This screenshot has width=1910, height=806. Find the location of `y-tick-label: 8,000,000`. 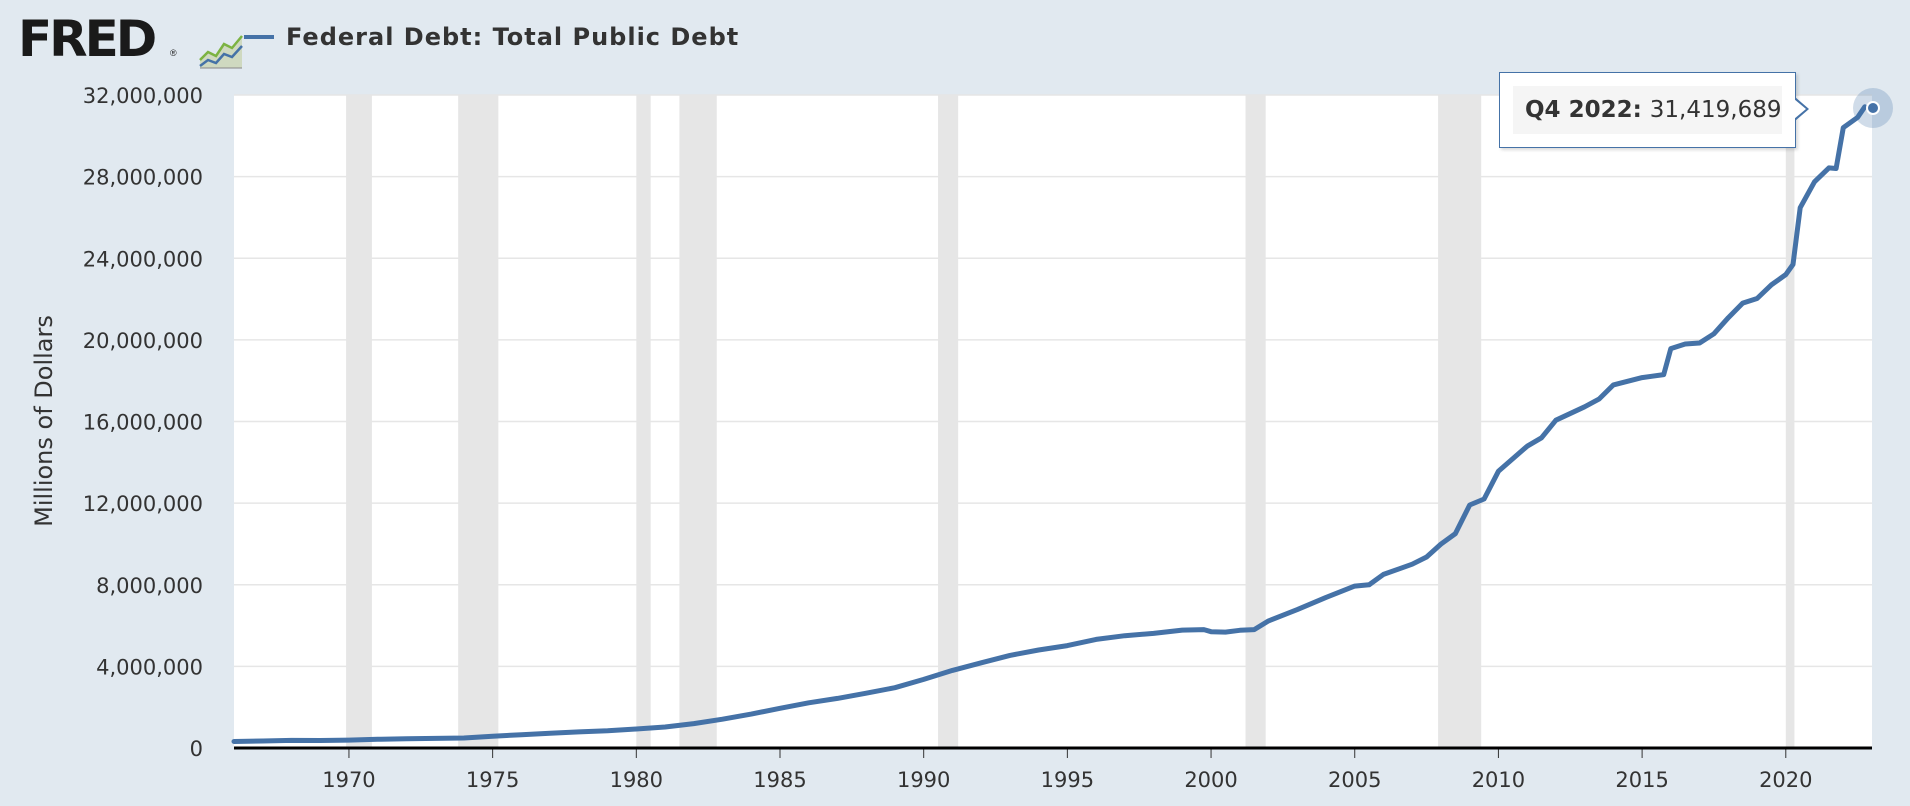

y-tick-label: 8,000,000 is located at coordinates (149, 586).